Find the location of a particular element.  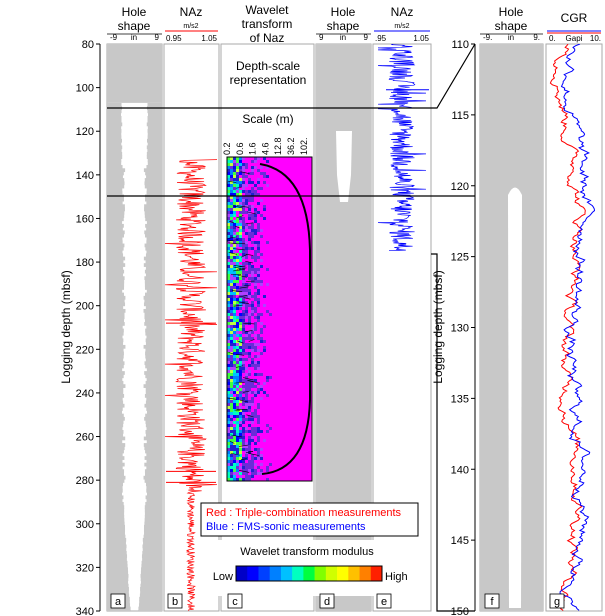

right-axis-tick-label: 115 is located at coordinates (460, 116).